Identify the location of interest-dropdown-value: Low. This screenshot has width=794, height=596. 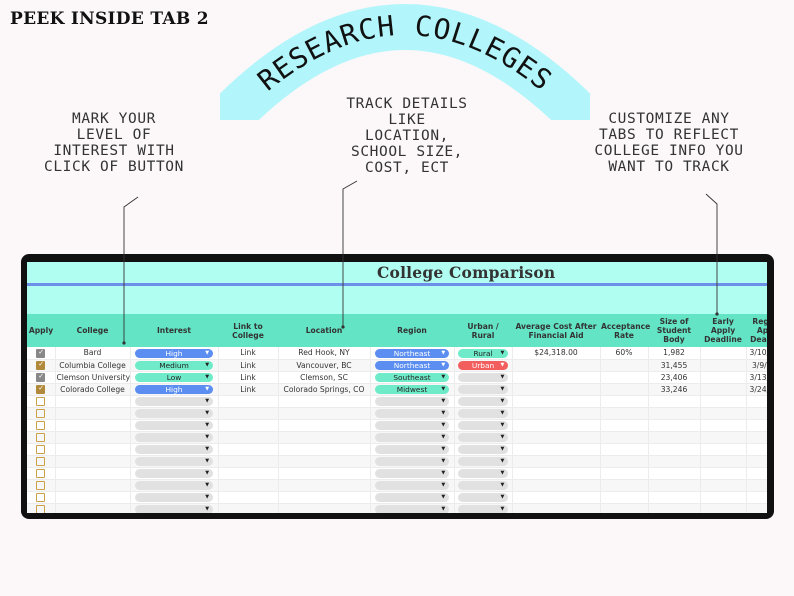
(174, 377).